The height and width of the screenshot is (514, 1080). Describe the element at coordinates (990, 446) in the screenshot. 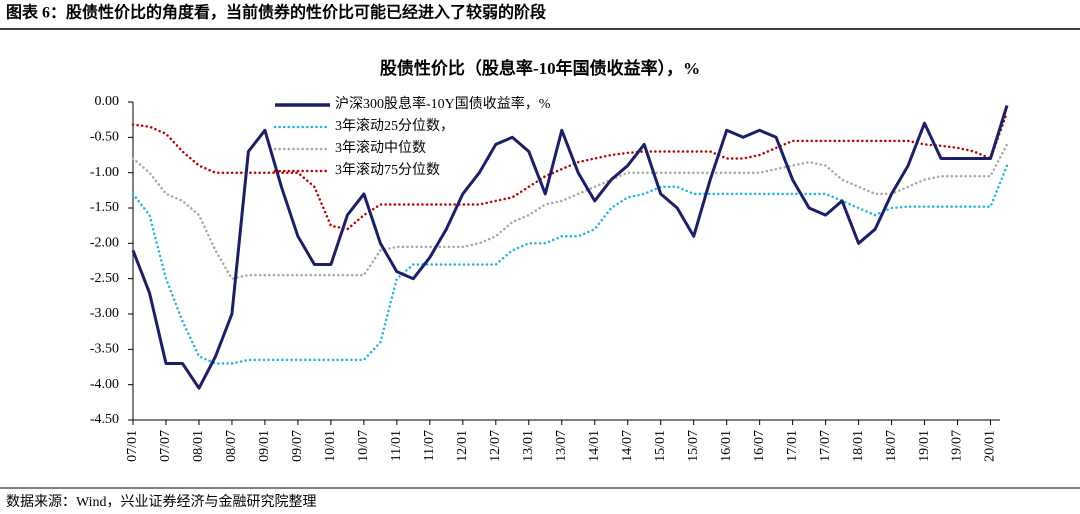

I see `x-tick-label: 20/01` at that location.